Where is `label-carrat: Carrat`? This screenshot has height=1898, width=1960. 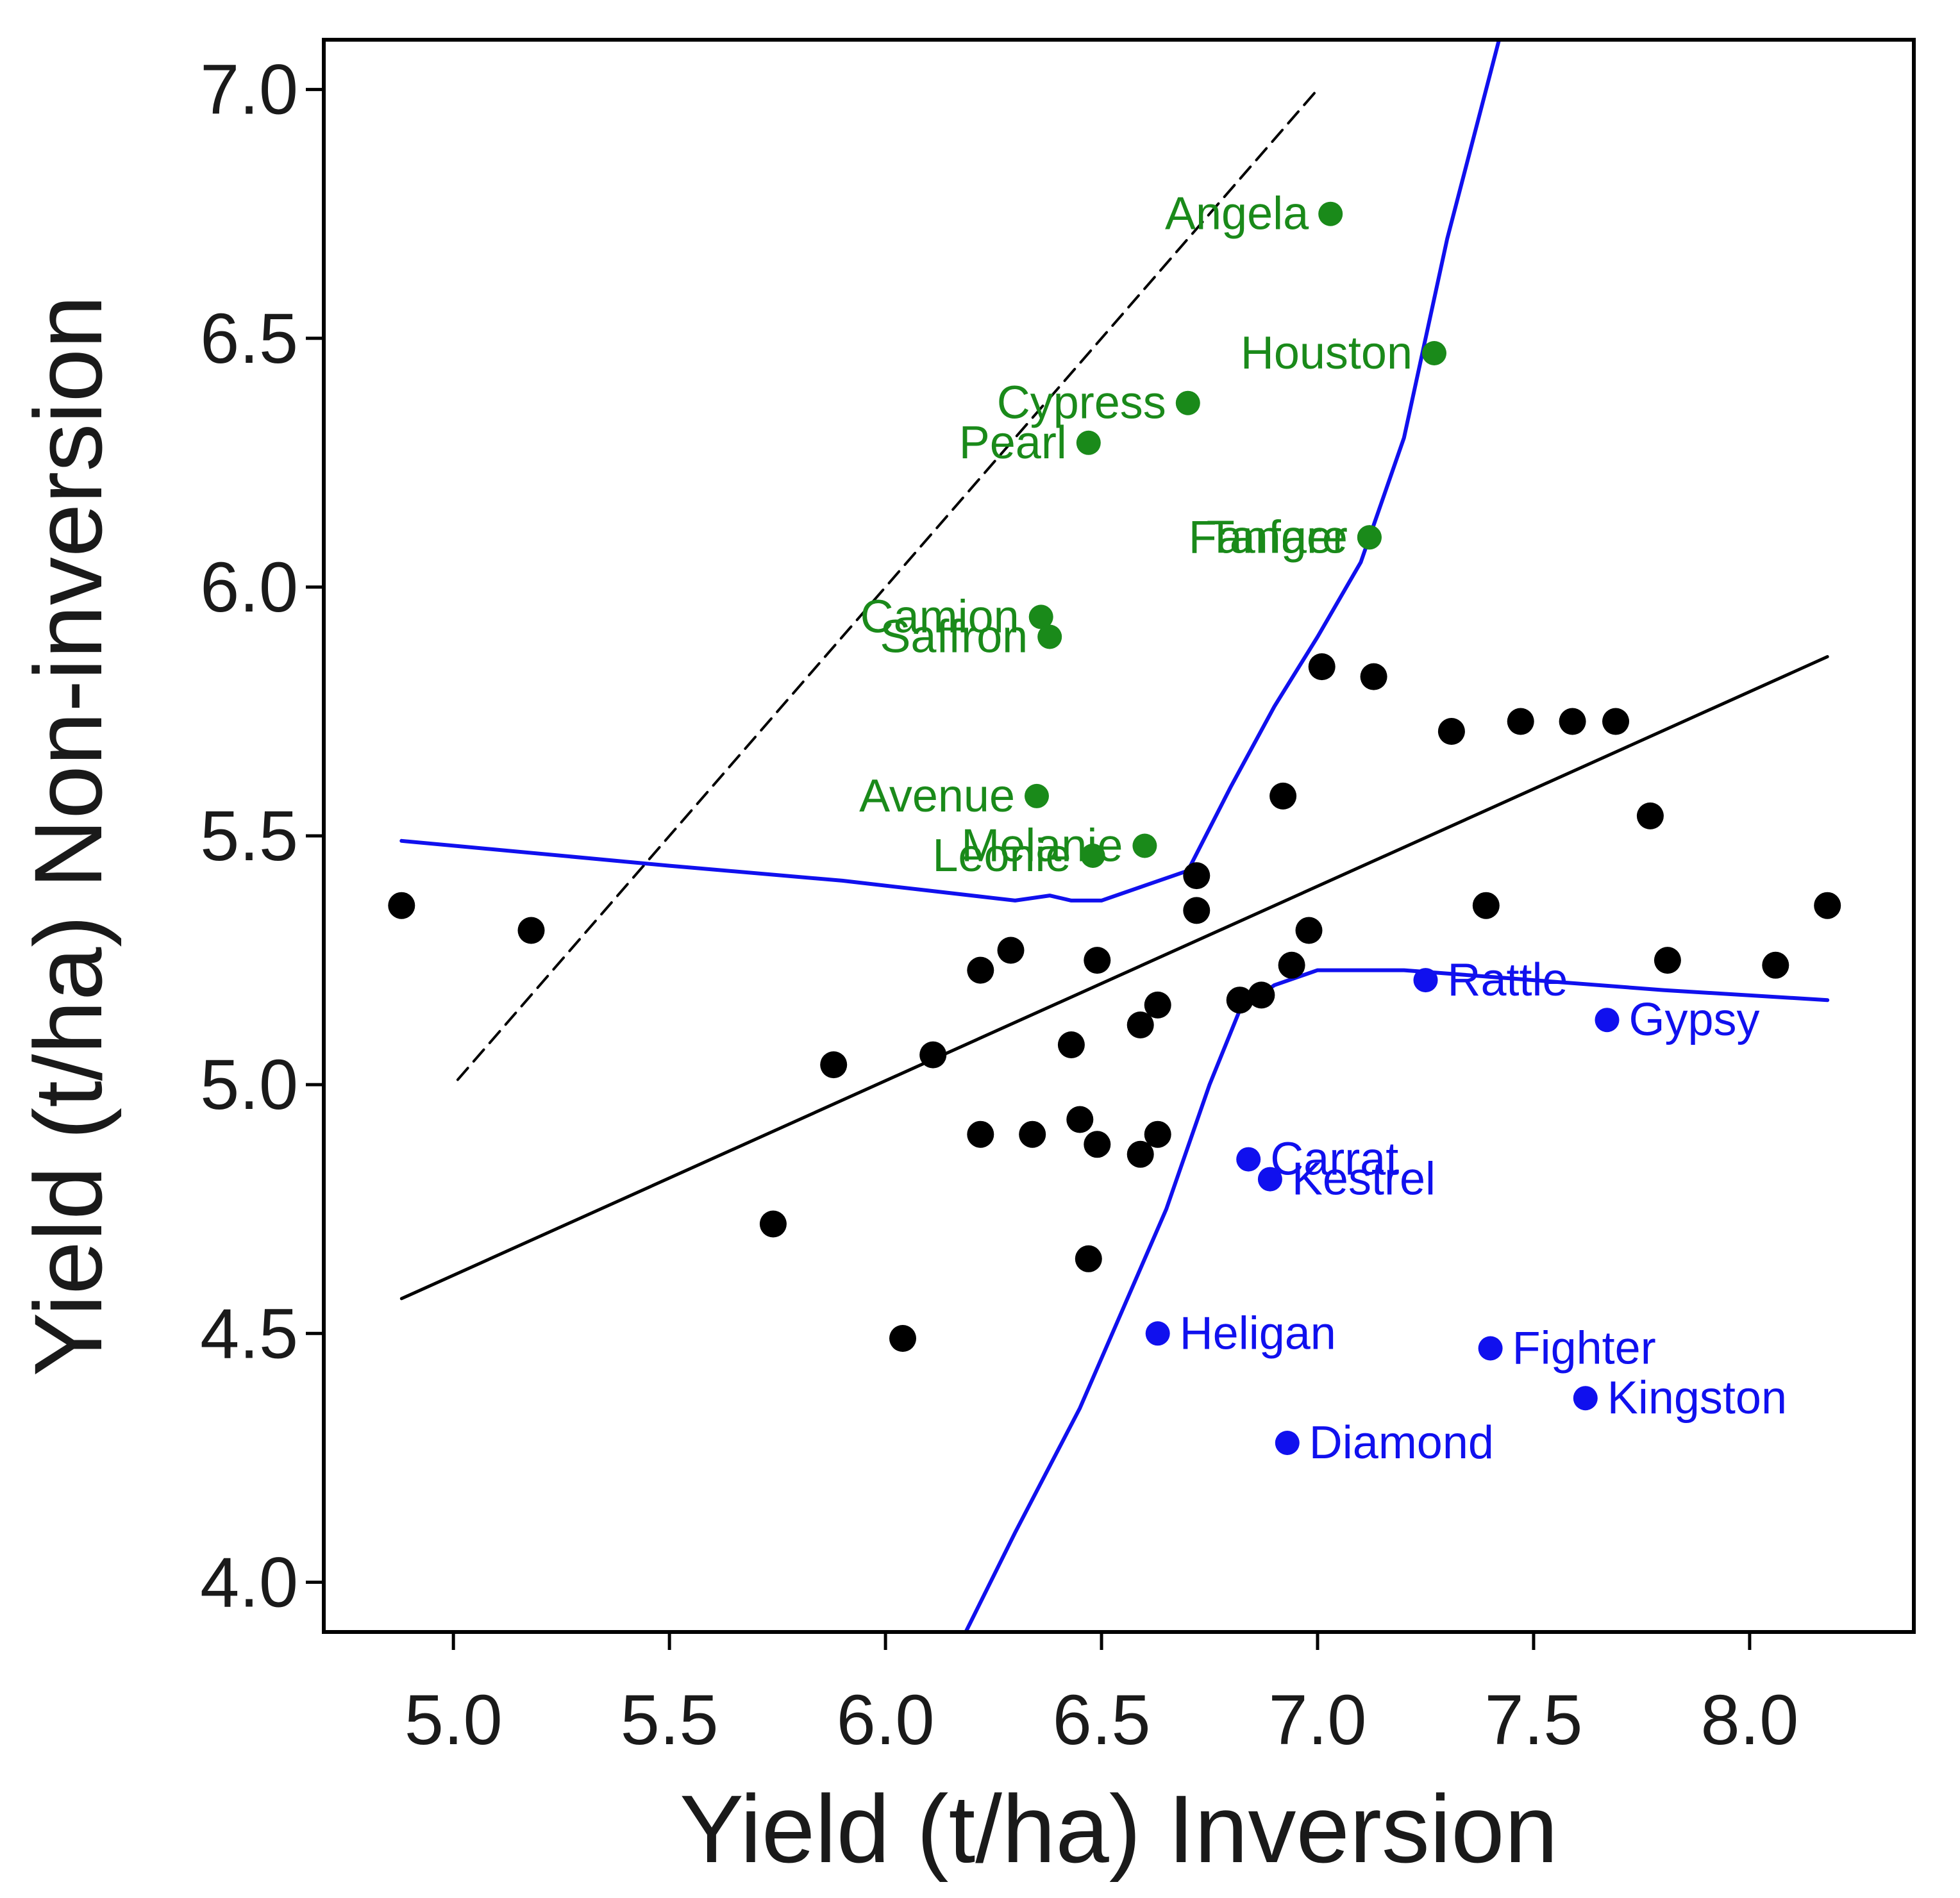 label-carrat: Carrat is located at coordinates (1334, 1159).